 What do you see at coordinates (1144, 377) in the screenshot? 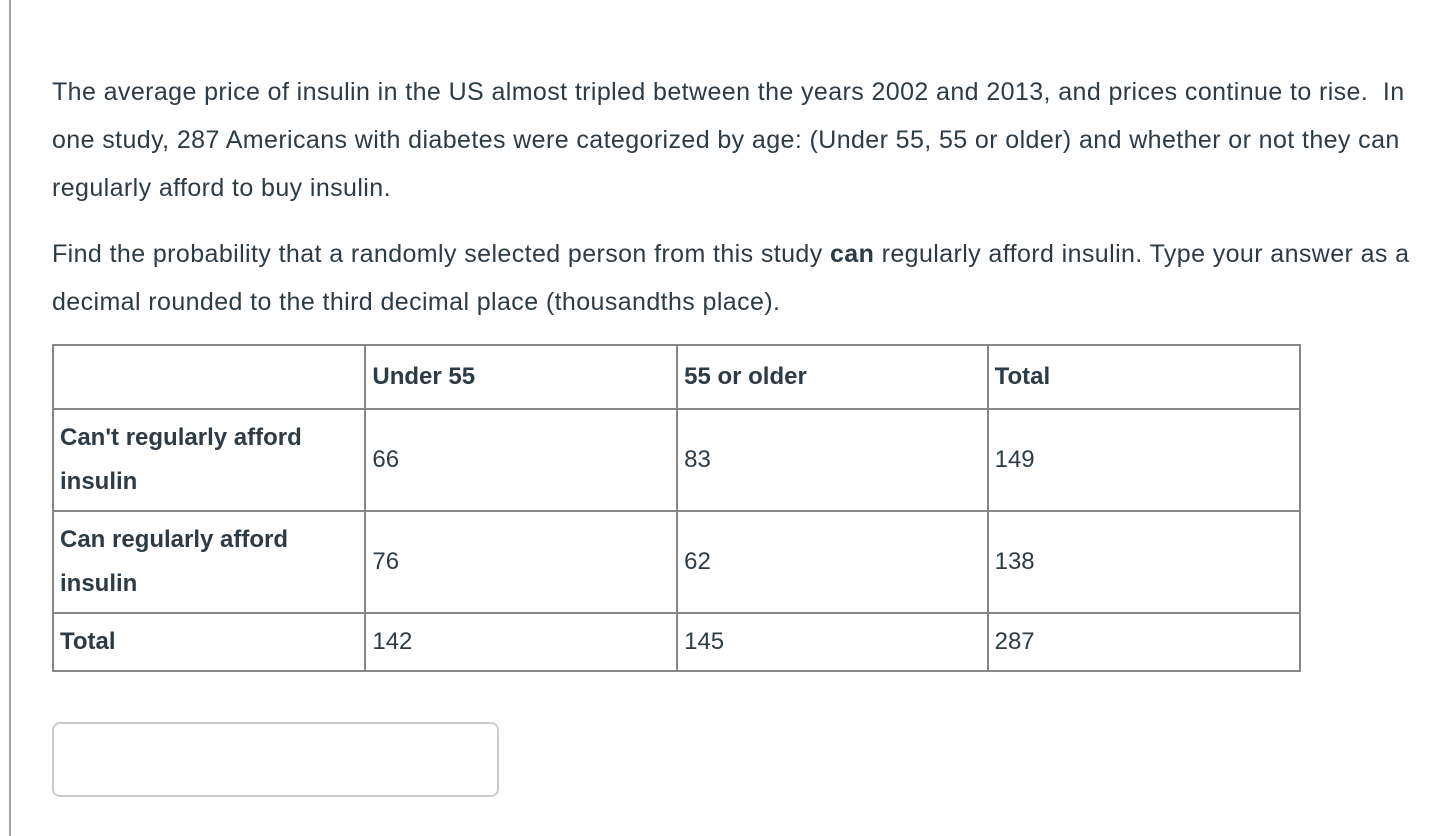
I see `table-header-total: Total` at bounding box center [1144, 377].